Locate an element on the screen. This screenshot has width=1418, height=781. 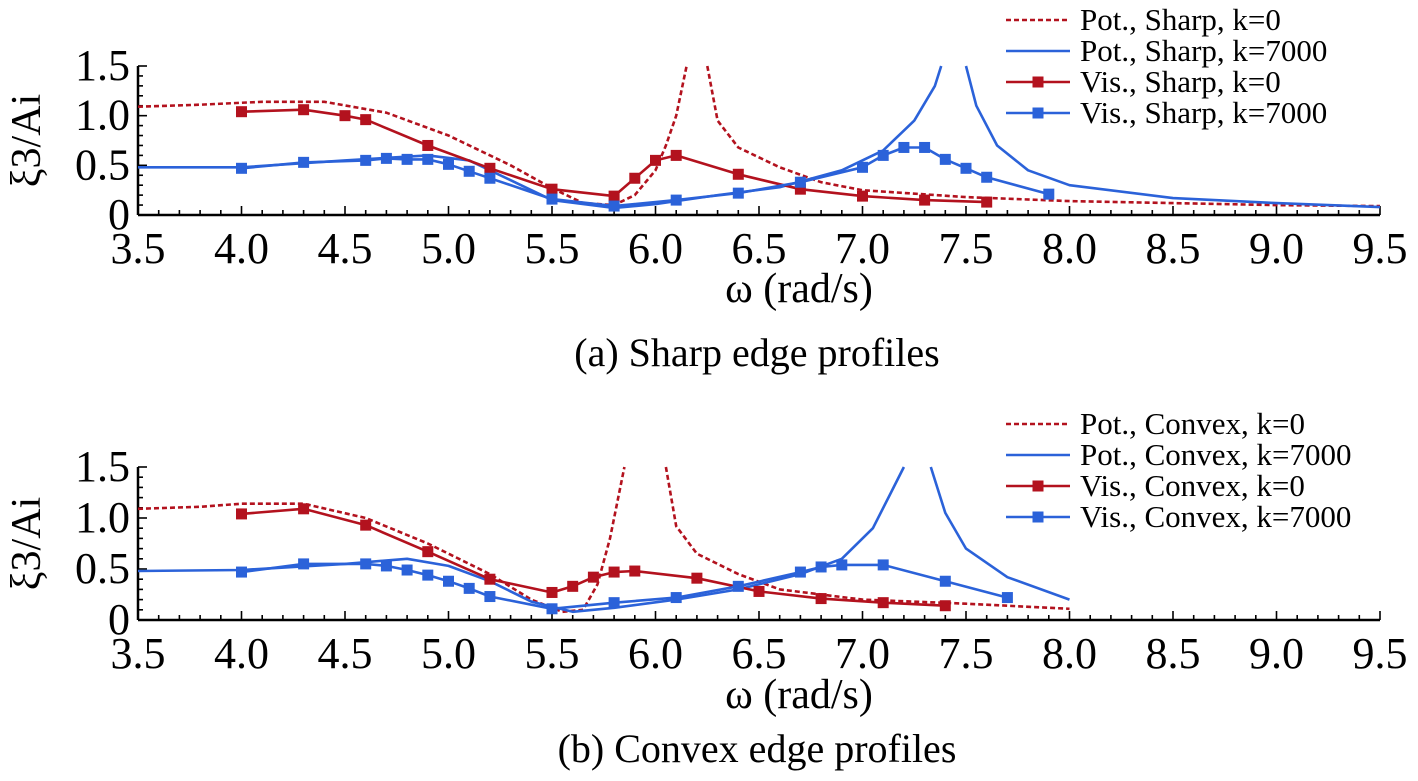
legend-entry-label: Vis., Sharp, k=7000 is located at coordinates (1203, 112).